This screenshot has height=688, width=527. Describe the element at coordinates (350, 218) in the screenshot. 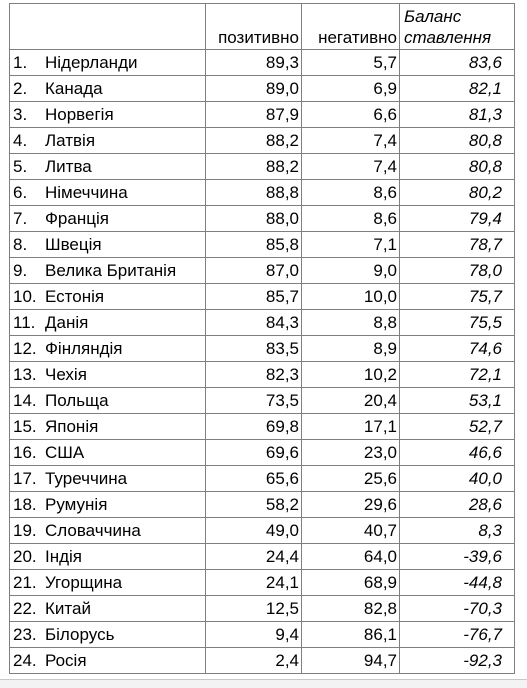

I see `negative-value: 8,6` at that location.